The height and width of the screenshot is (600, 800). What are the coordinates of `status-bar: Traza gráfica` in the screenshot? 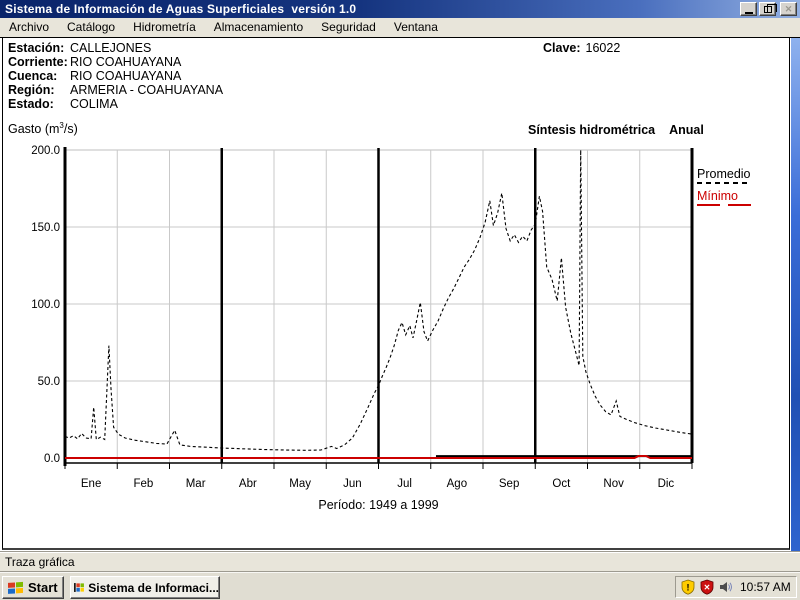 It's located at (400, 561).